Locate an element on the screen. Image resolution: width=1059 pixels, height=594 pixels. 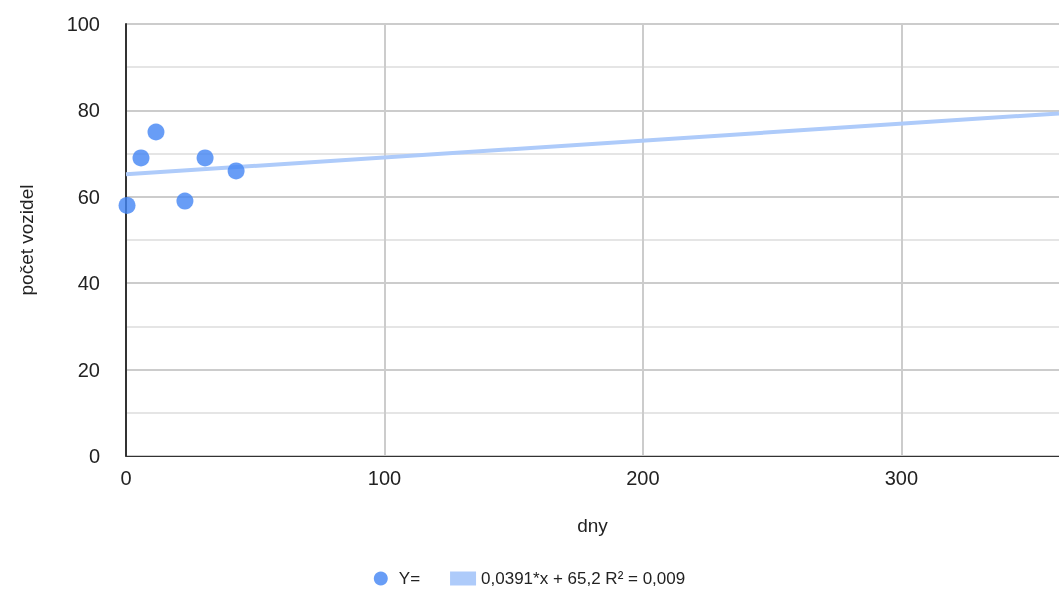
x-tick-label: 0 is located at coordinates (126, 478).